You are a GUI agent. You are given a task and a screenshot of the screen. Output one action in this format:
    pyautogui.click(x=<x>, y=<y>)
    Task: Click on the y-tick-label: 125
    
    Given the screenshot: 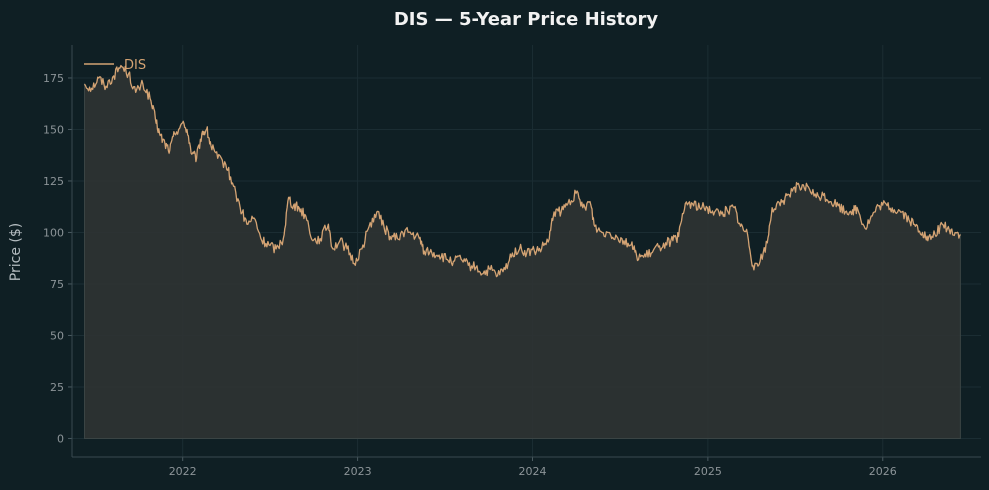 What is the action you would take?
    pyautogui.click(x=53, y=181)
    